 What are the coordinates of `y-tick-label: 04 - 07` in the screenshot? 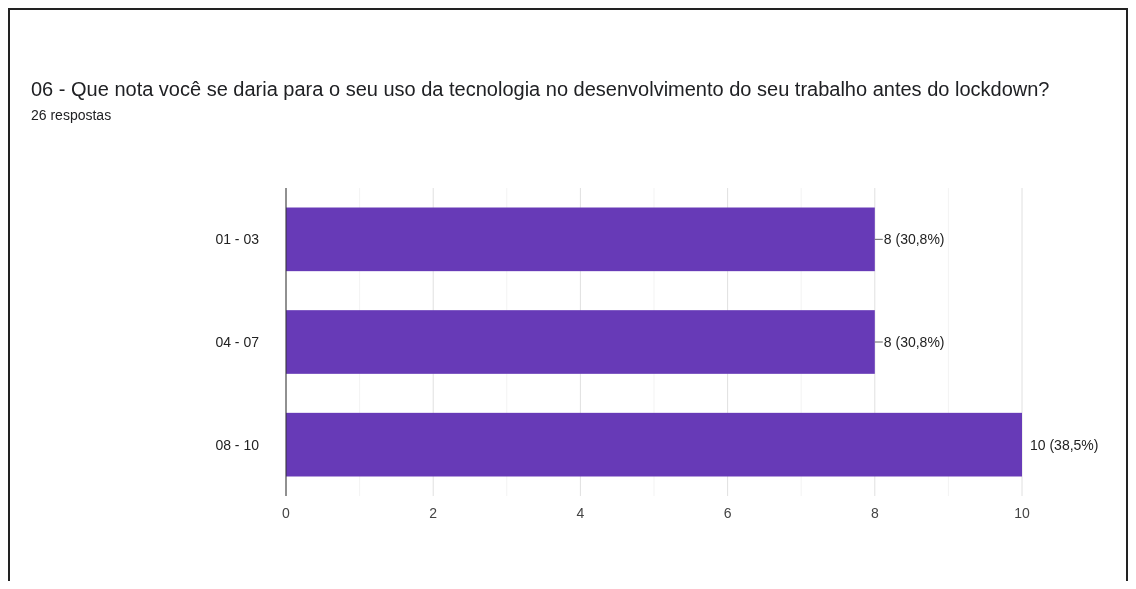 It's located at (237, 342).